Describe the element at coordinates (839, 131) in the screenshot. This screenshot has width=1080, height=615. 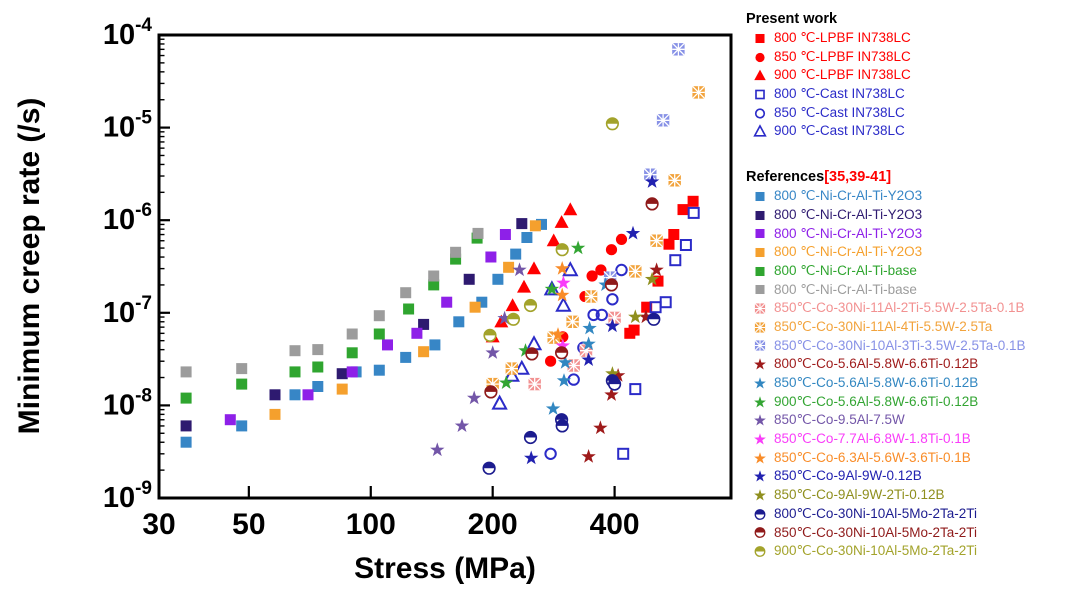
I see `legend-item-label: 900 ℃-Cast IN738LC` at that location.